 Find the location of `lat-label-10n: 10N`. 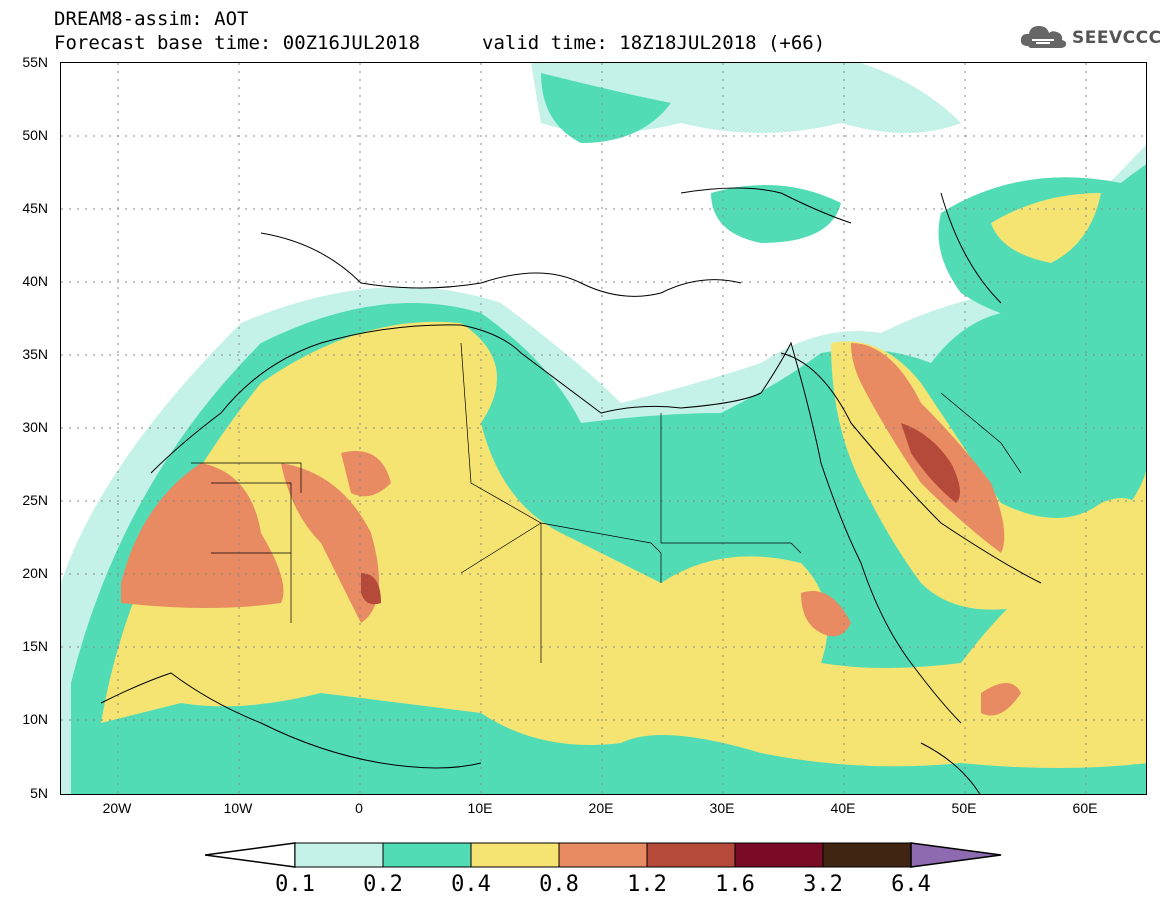

lat-label-10n: 10N is located at coordinates (35, 719).